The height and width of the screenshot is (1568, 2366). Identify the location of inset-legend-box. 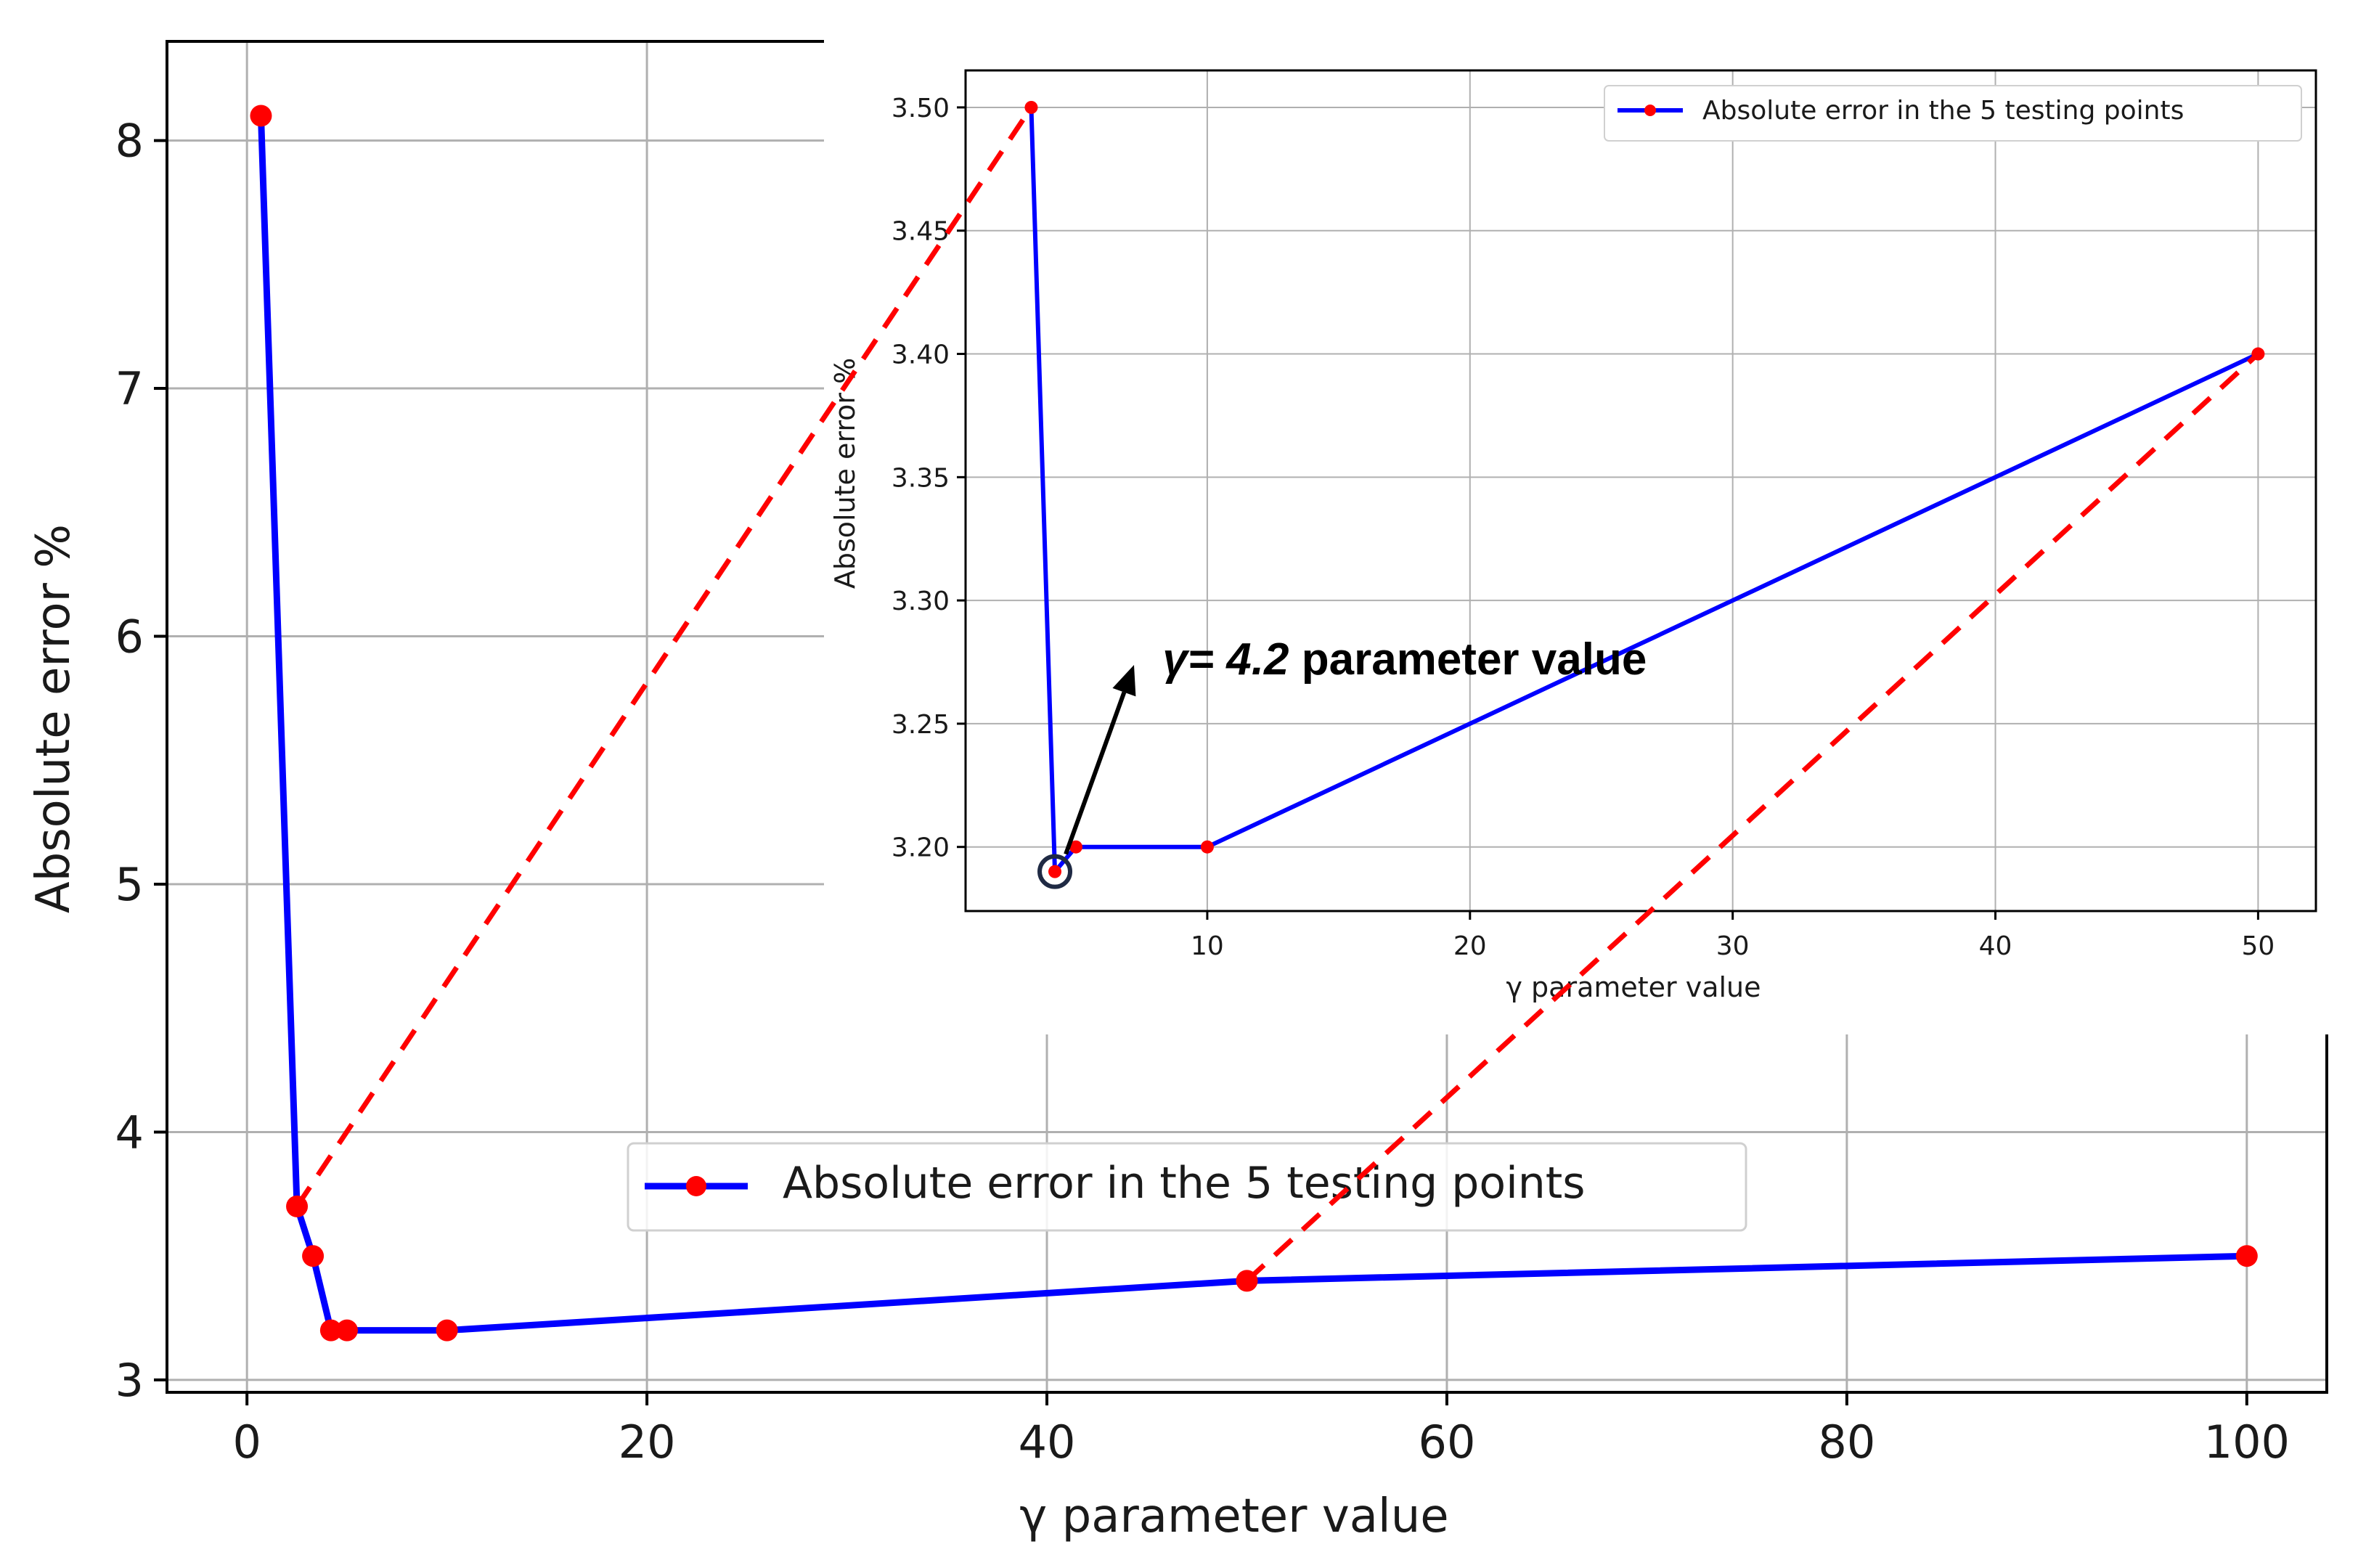
(1953, 114).